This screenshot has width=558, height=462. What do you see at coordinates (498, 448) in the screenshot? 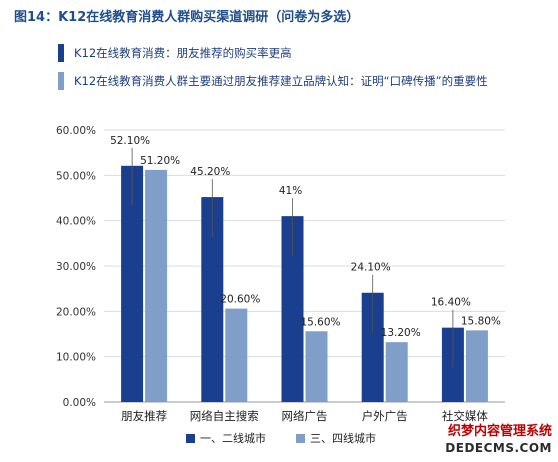
I see `watermark-line-2: DEDECMS.COM` at bounding box center [498, 448].